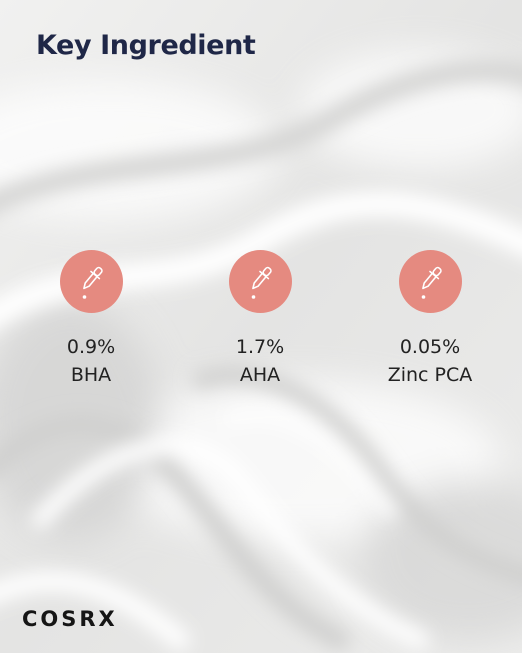 Image resolution: width=522 pixels, height=653 pixels. Describe the element at coordinates (260, 318) in the screenshot. I see `ingredient-item-aha: 1.7% AHA` at that location.